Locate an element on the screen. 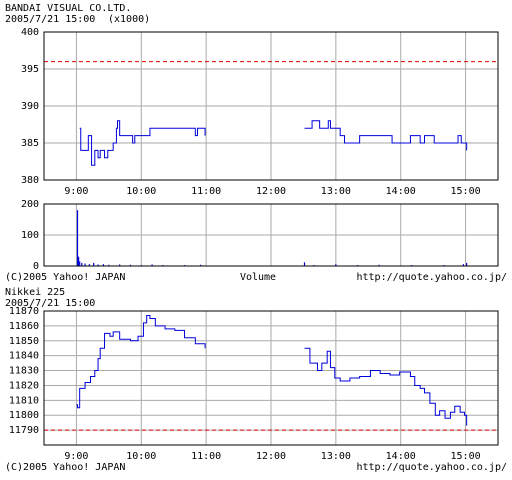 The height and width of the screenshot is (480, 512). y-tick-label: 380 is located at coordinates (30, 180).